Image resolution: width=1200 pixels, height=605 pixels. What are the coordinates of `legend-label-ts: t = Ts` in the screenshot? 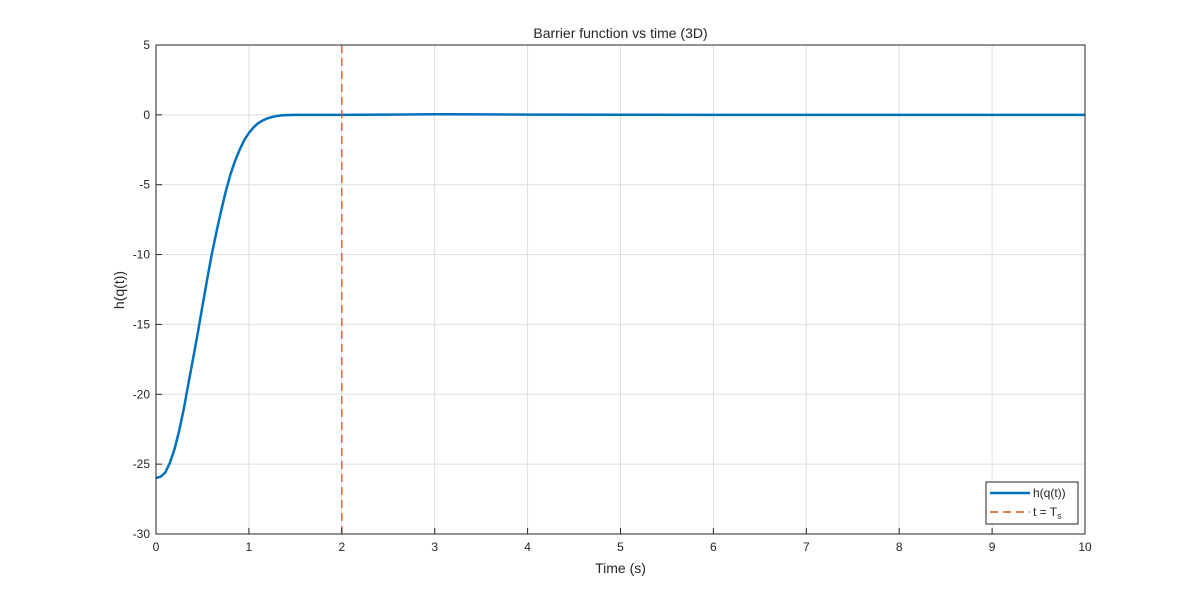 It's located at (1047, 513).